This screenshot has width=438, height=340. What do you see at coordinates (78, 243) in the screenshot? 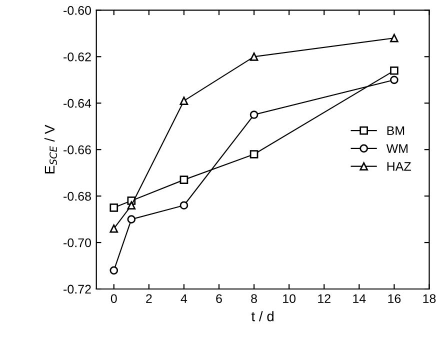
I see `y-tick-label: -0.70` at bounding box center [78, 243].